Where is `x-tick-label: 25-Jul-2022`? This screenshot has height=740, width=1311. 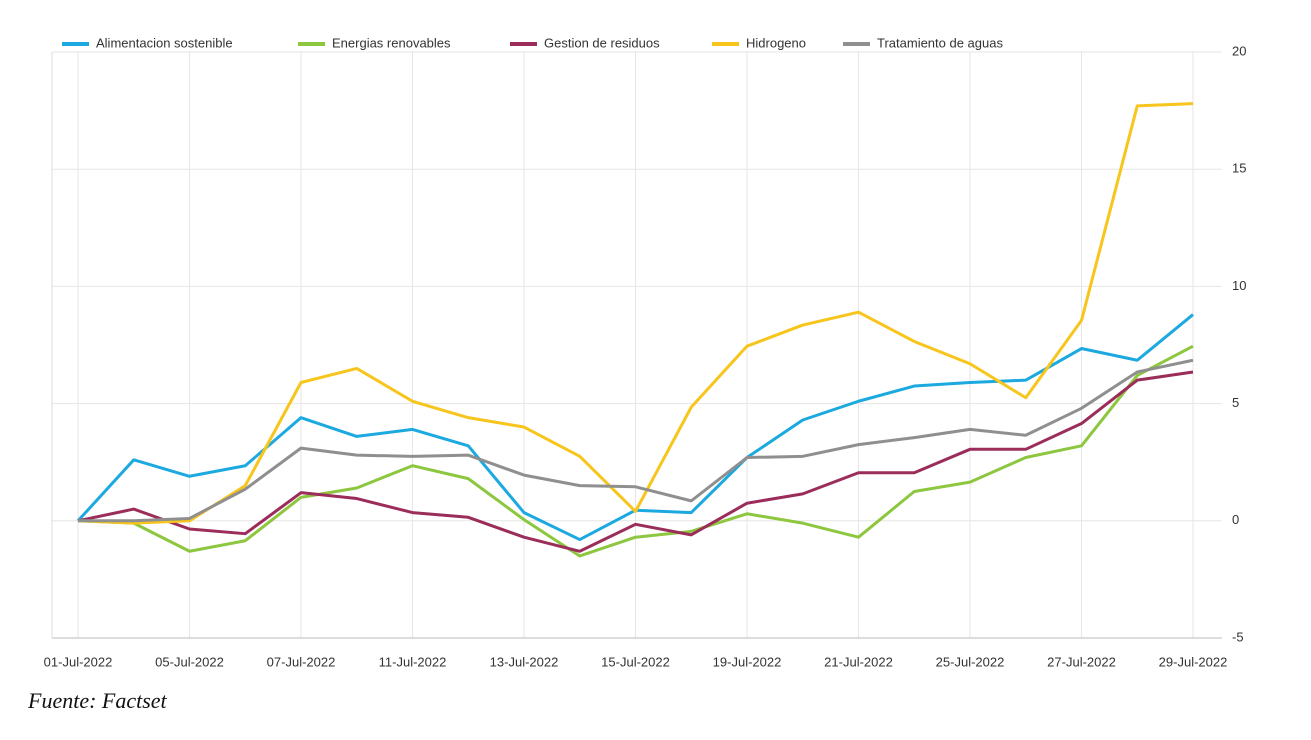 x-tick-label: 25-Jul-2022 is located at coordinates (970, 661).